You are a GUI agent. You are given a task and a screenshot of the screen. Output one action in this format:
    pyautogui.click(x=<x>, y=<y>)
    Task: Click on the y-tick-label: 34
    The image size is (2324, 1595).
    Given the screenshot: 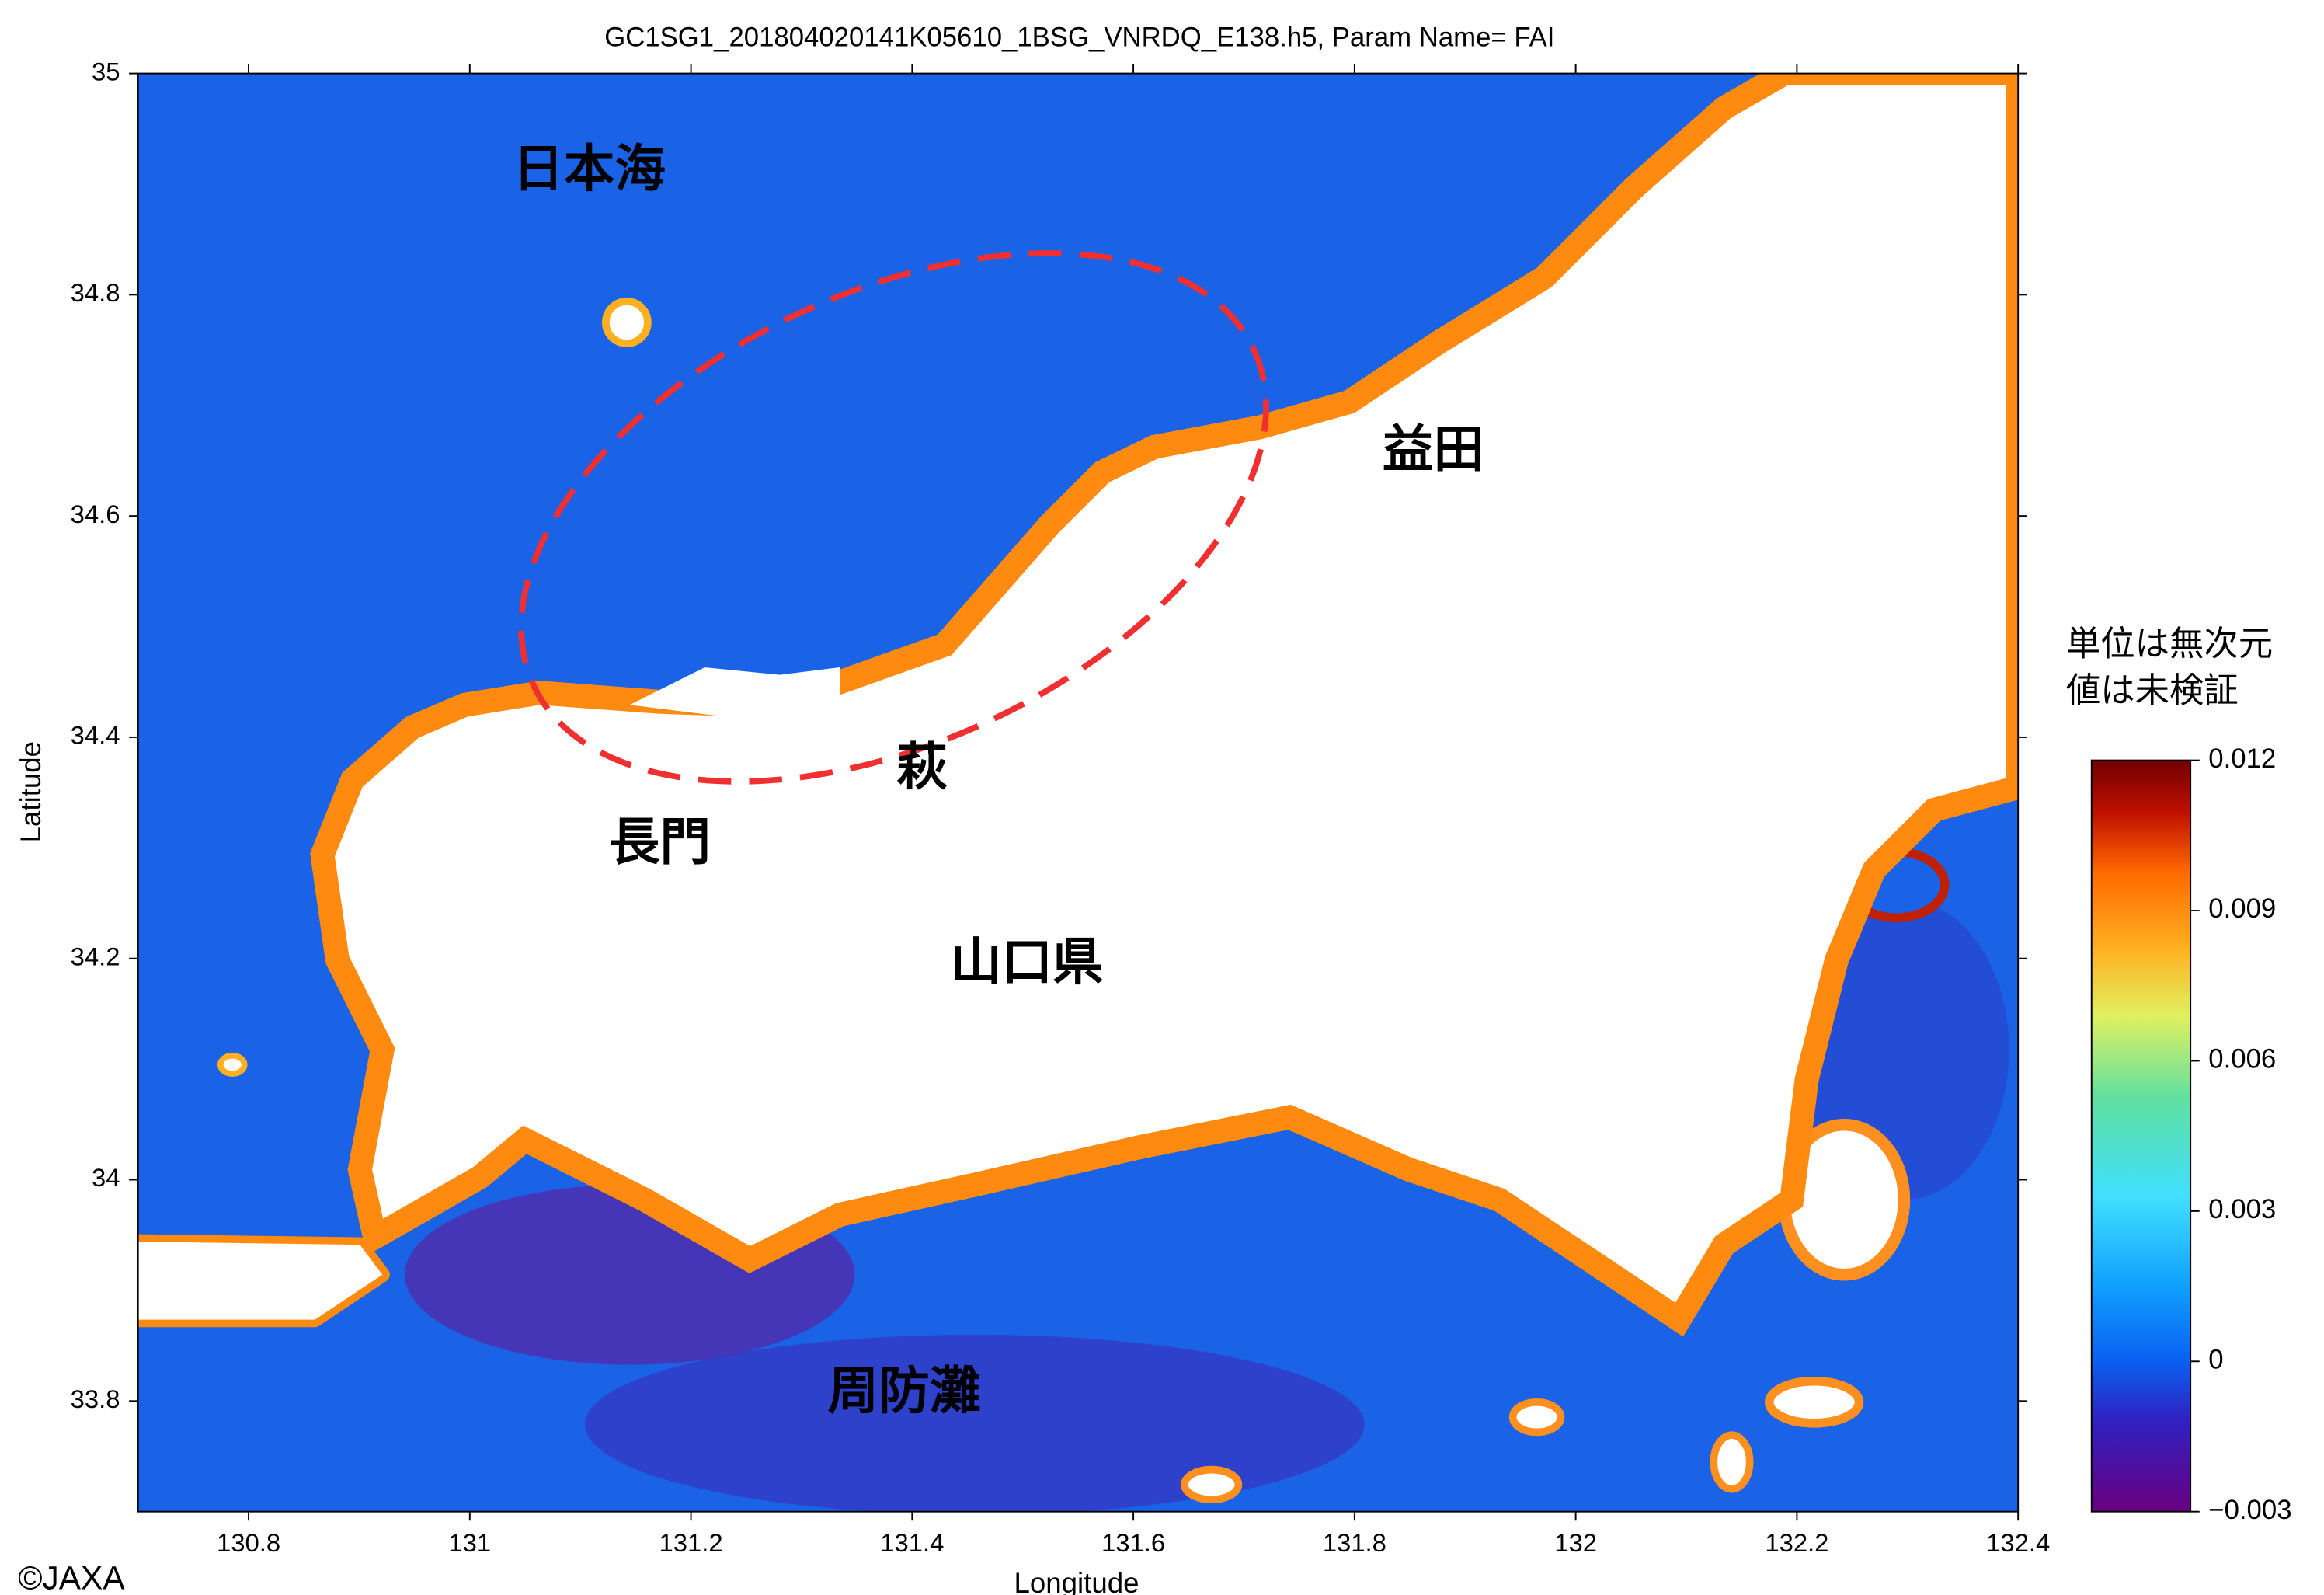 What is the action you would take?
    pyautogui.click(x=106, y=1177)
    